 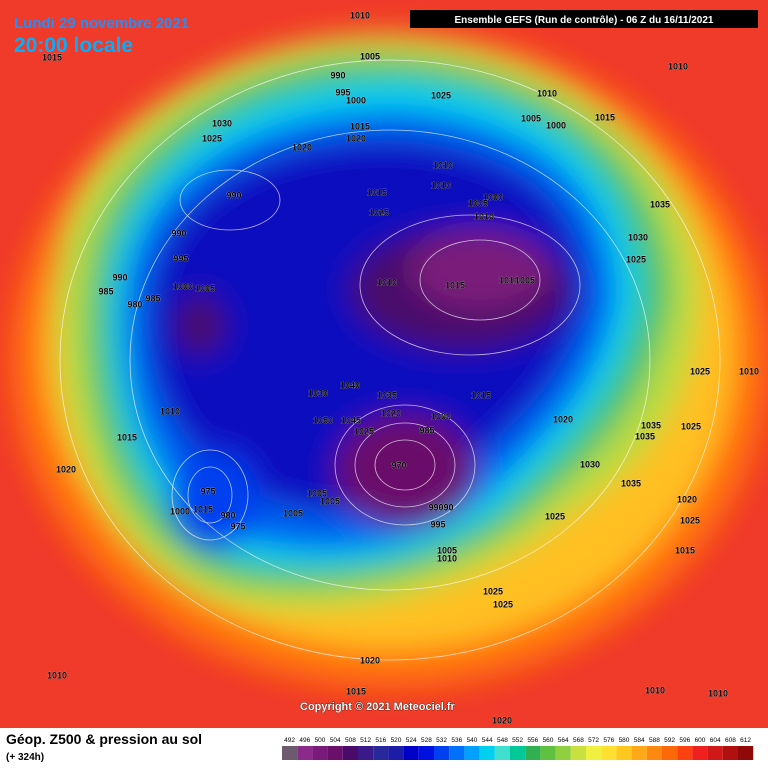 I want to click on scale-label: 560, so click(x=548, y=740).